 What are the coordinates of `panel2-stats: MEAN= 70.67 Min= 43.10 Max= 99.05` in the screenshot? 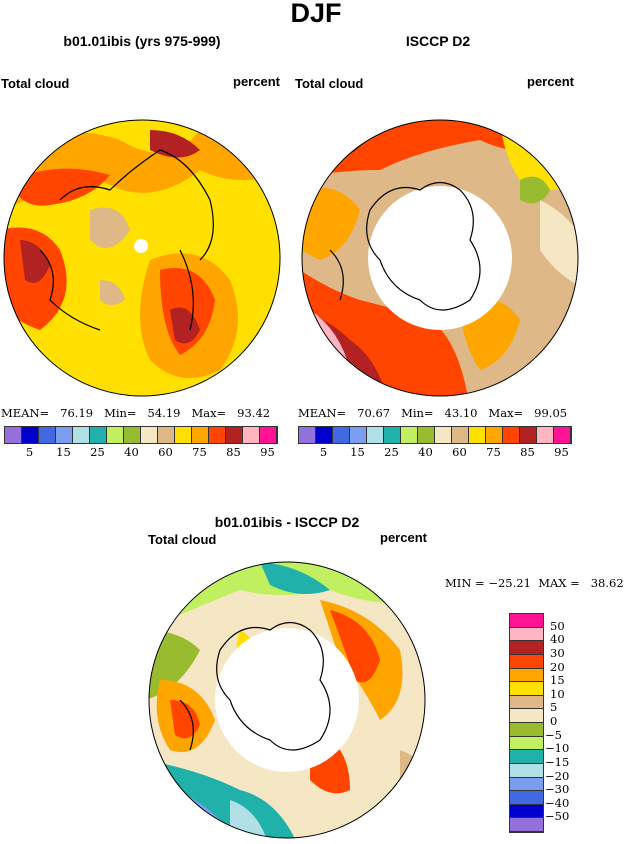 It's located at (432, 413).